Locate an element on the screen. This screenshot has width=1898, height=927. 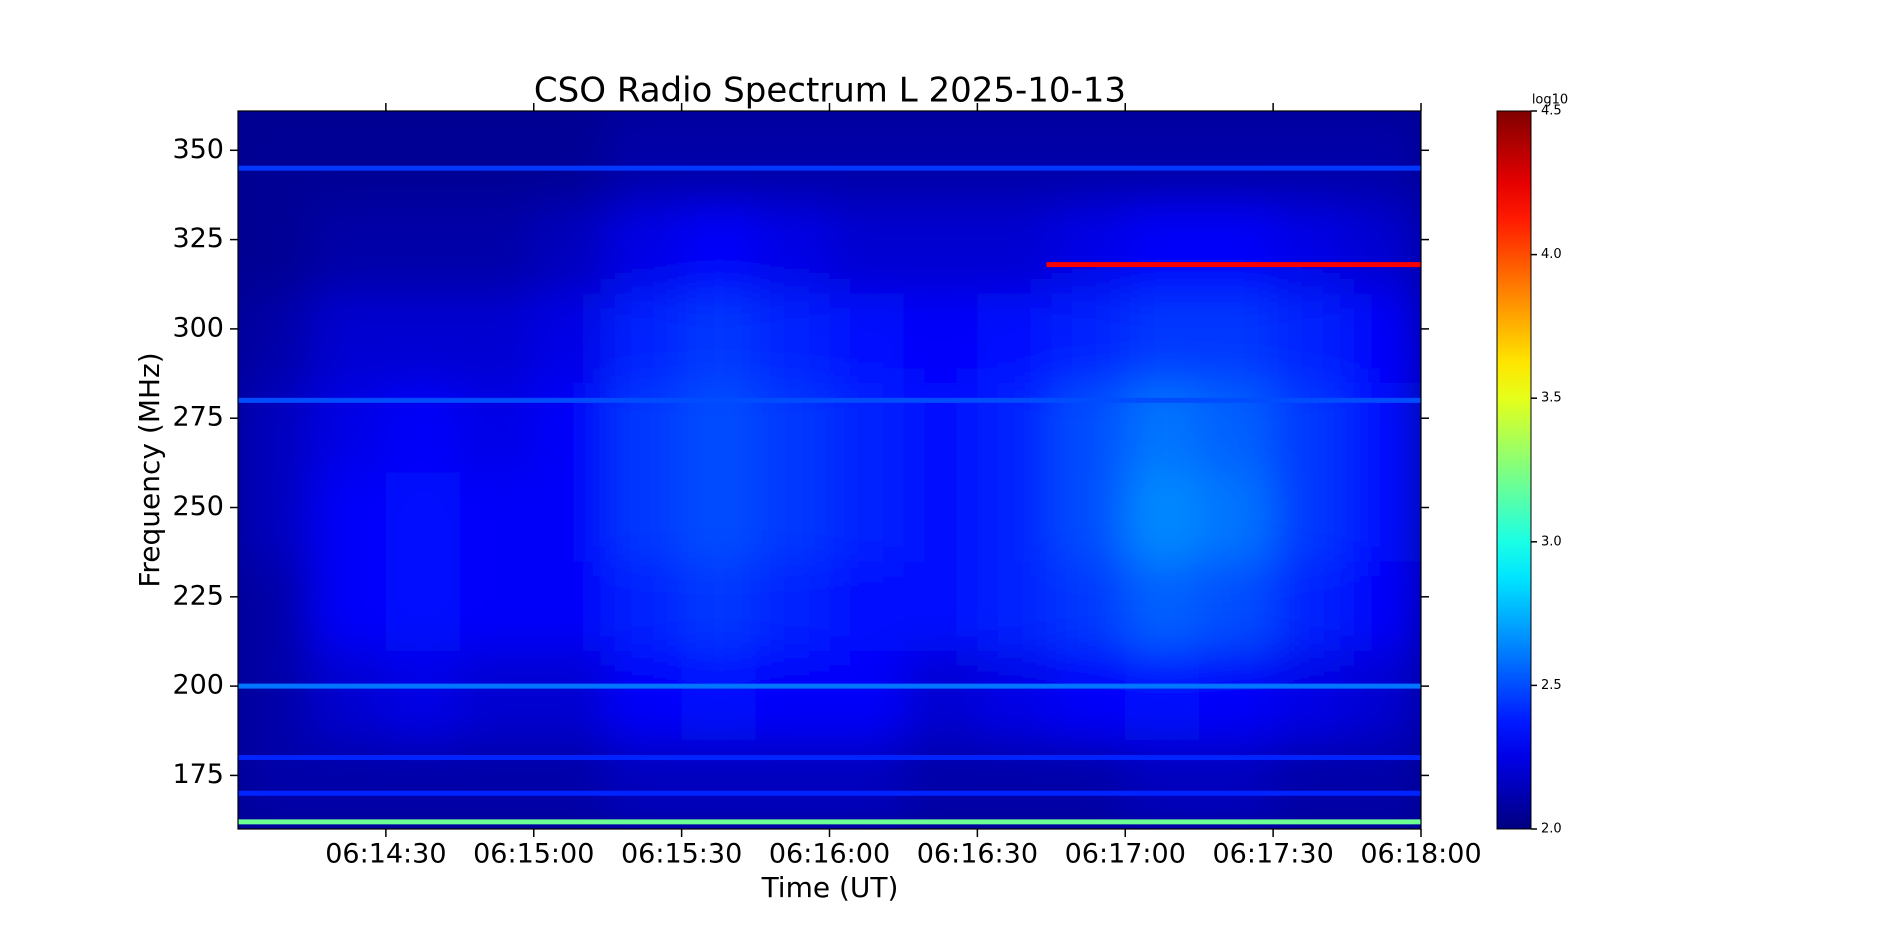
y-tick-label: 325 is located at coordinates (198, 238).